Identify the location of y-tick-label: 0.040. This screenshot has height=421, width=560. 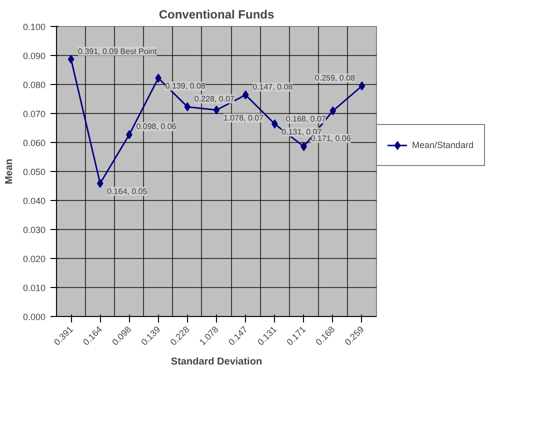
(34, 201).